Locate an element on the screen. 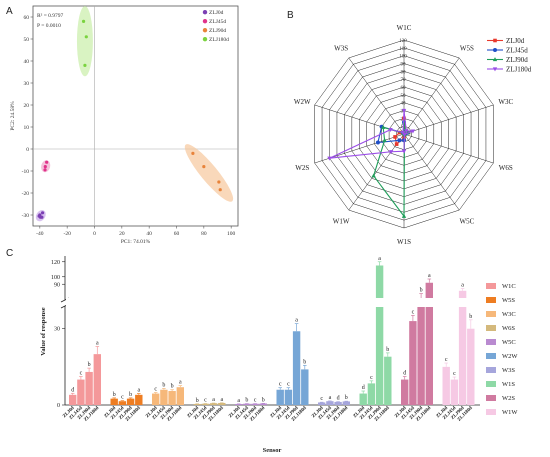 The width and height of the screenshot is (550, 457). significance-letter: d is located at coordinates (404, 374).